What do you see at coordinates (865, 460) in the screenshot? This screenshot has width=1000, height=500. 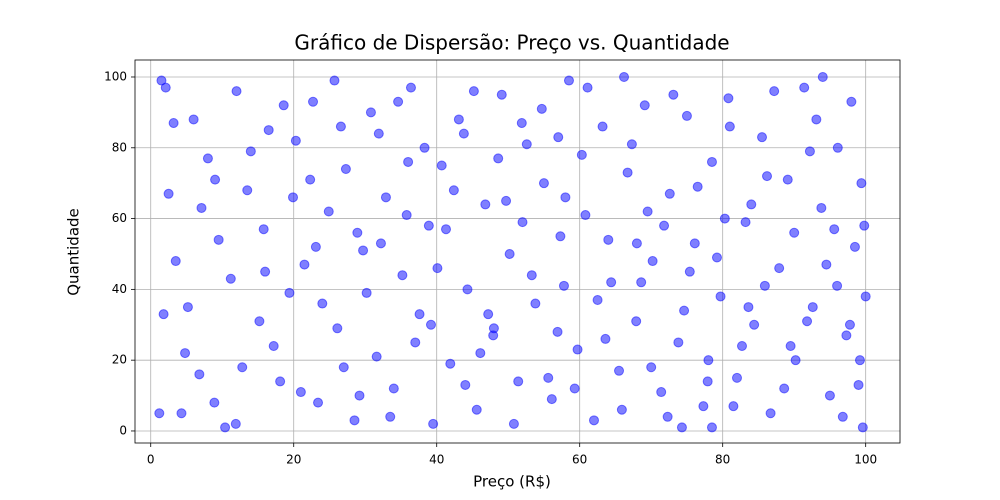 I see `x-tick-label: 100` at bounding box center [865, 460].